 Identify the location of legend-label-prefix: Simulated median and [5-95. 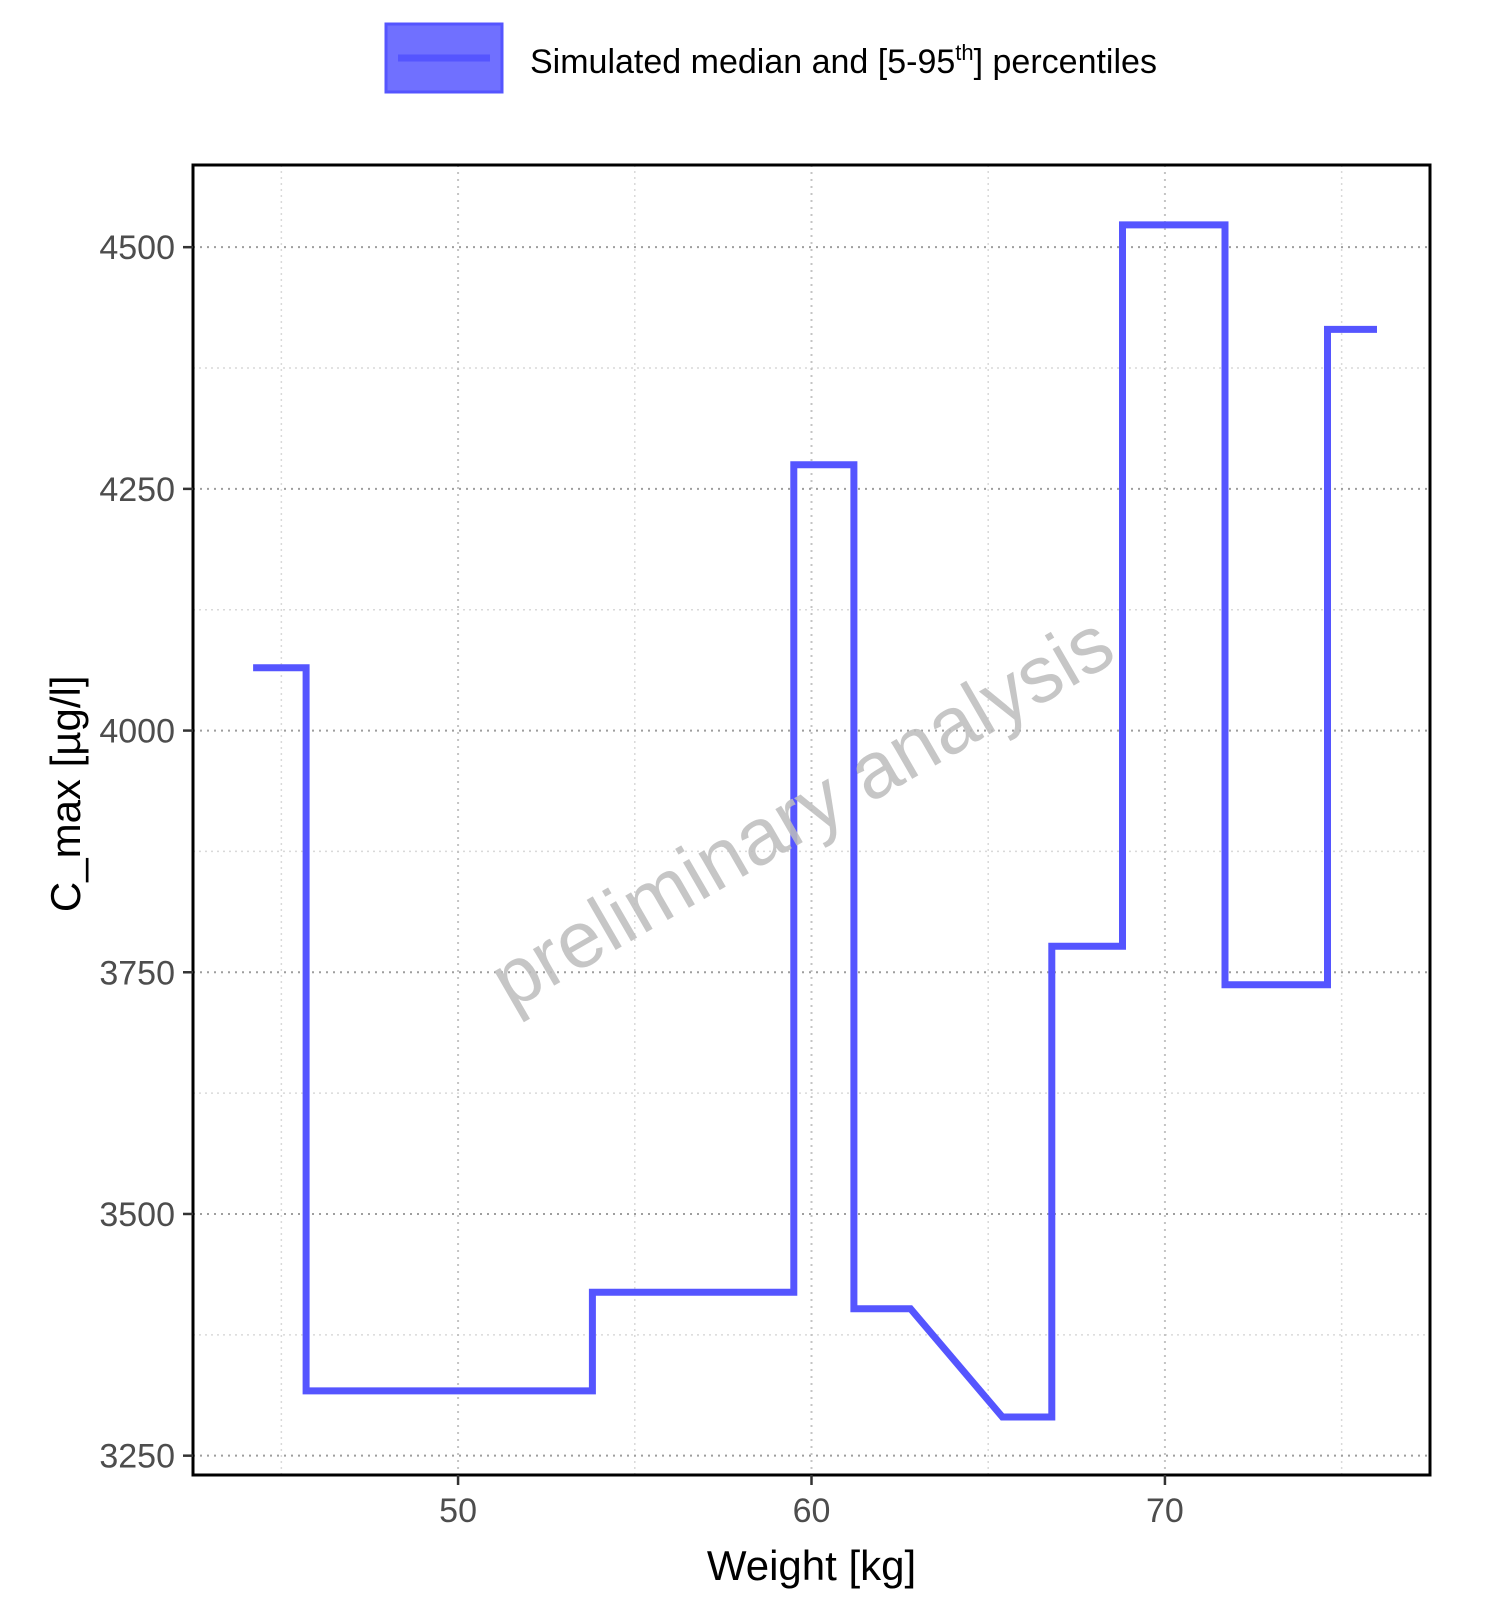
(742, 62).